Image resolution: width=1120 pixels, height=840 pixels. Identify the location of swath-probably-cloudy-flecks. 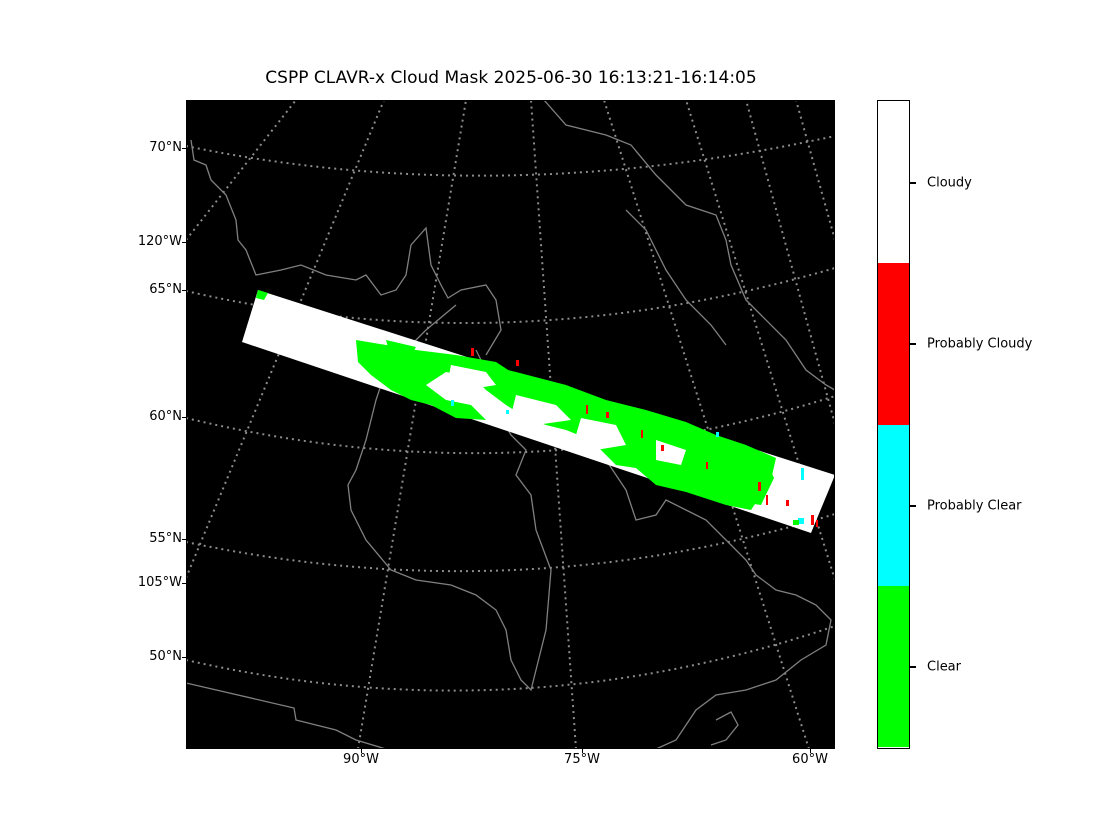
(644, 437).